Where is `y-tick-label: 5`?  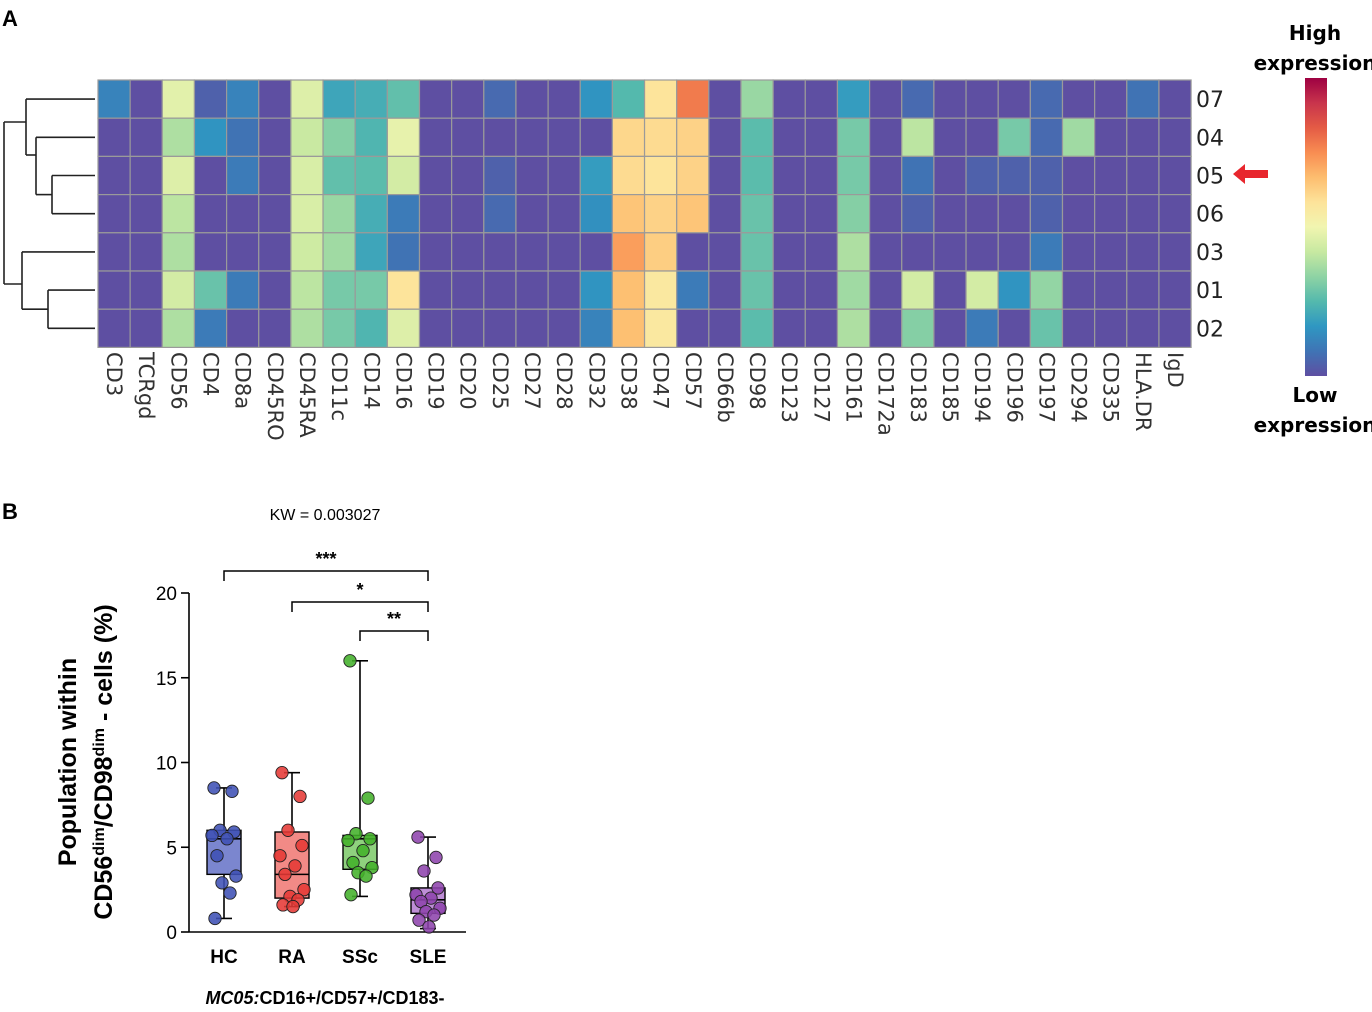
y-tick-label: 5 is located at coordinates (171, 848).